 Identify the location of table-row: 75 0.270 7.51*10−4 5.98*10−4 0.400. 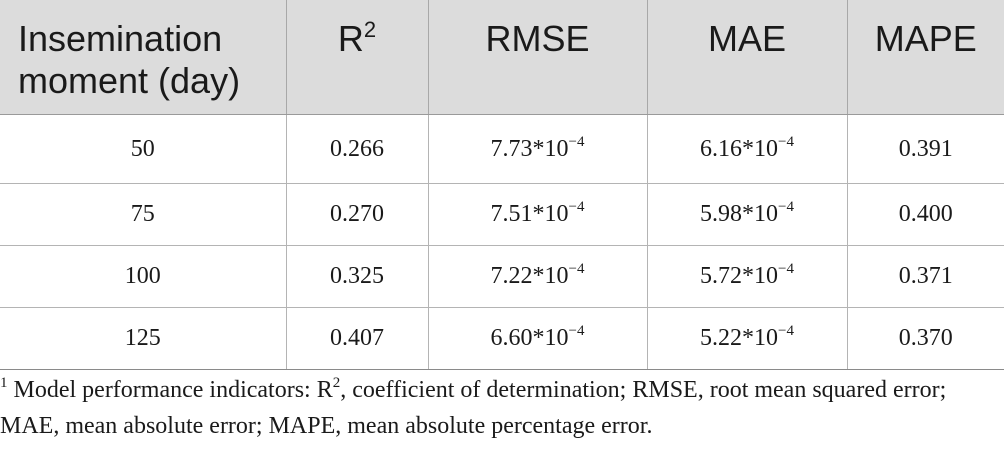
(502, 214).